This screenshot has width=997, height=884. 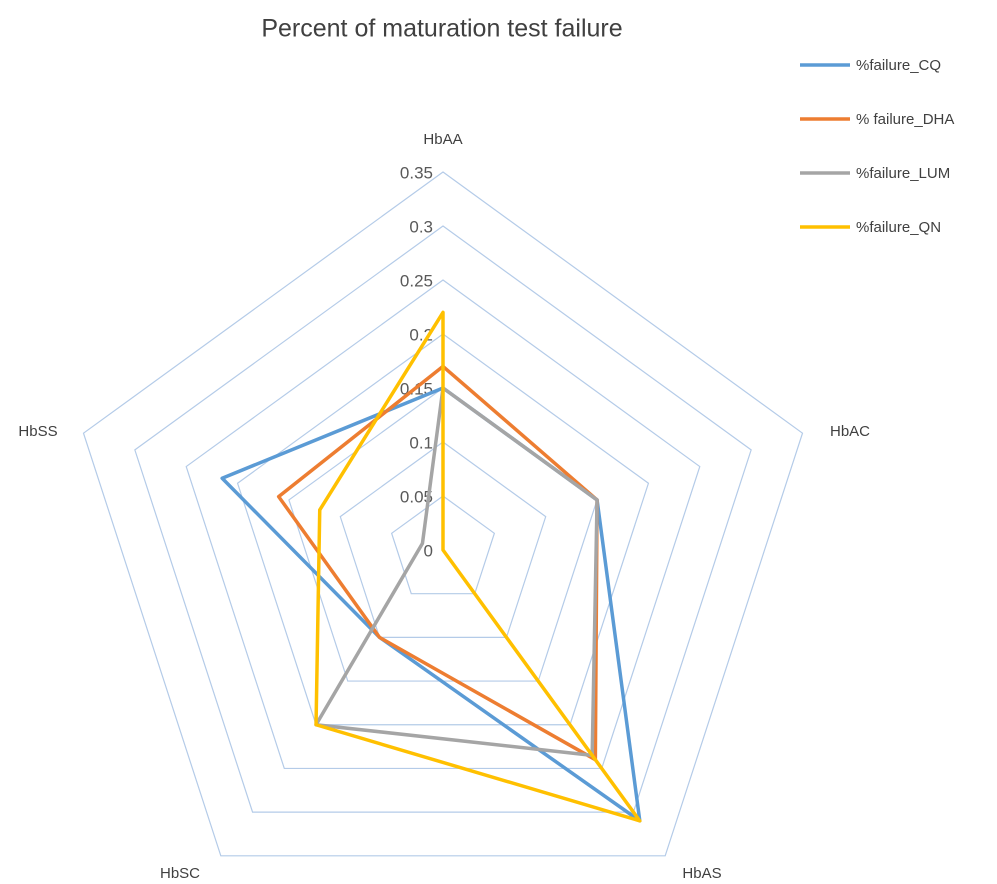 What do you see at coordinates (905, 119) in the screenshot?
I see `legend-label: % failure_DHA` at bounding box center [905, 119].